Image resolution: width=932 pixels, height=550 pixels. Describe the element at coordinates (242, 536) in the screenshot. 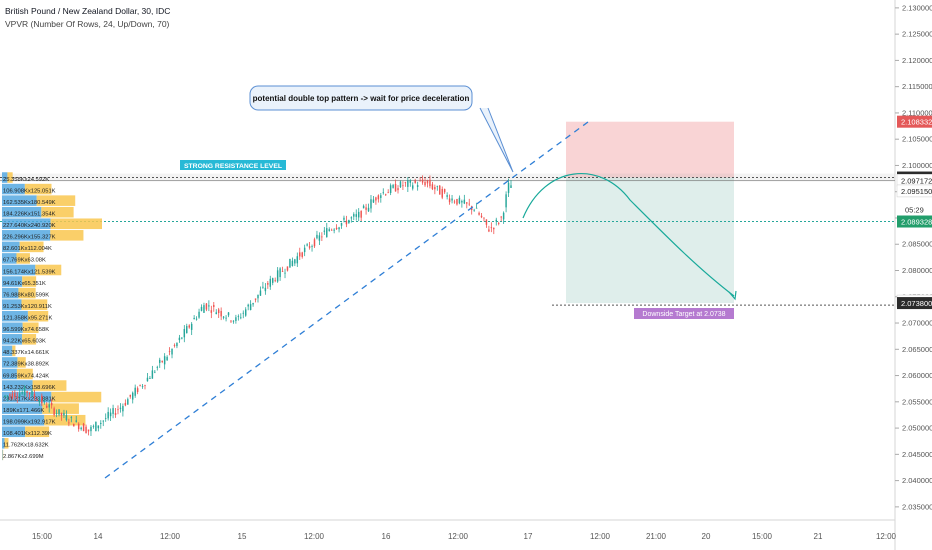

I see `x-tick-label: 15` at that location.